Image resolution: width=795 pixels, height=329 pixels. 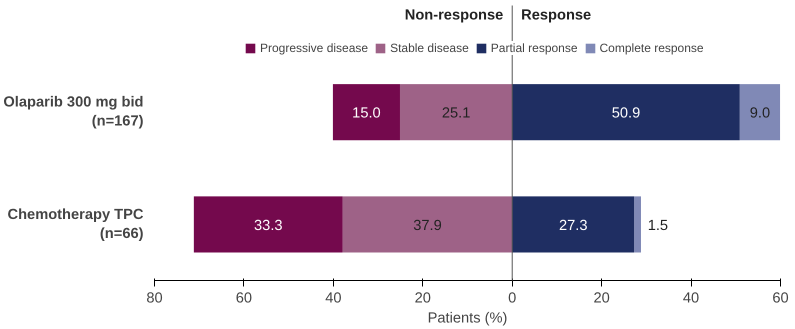 I want to click on annotation: Response, so click(x=556, y=16).